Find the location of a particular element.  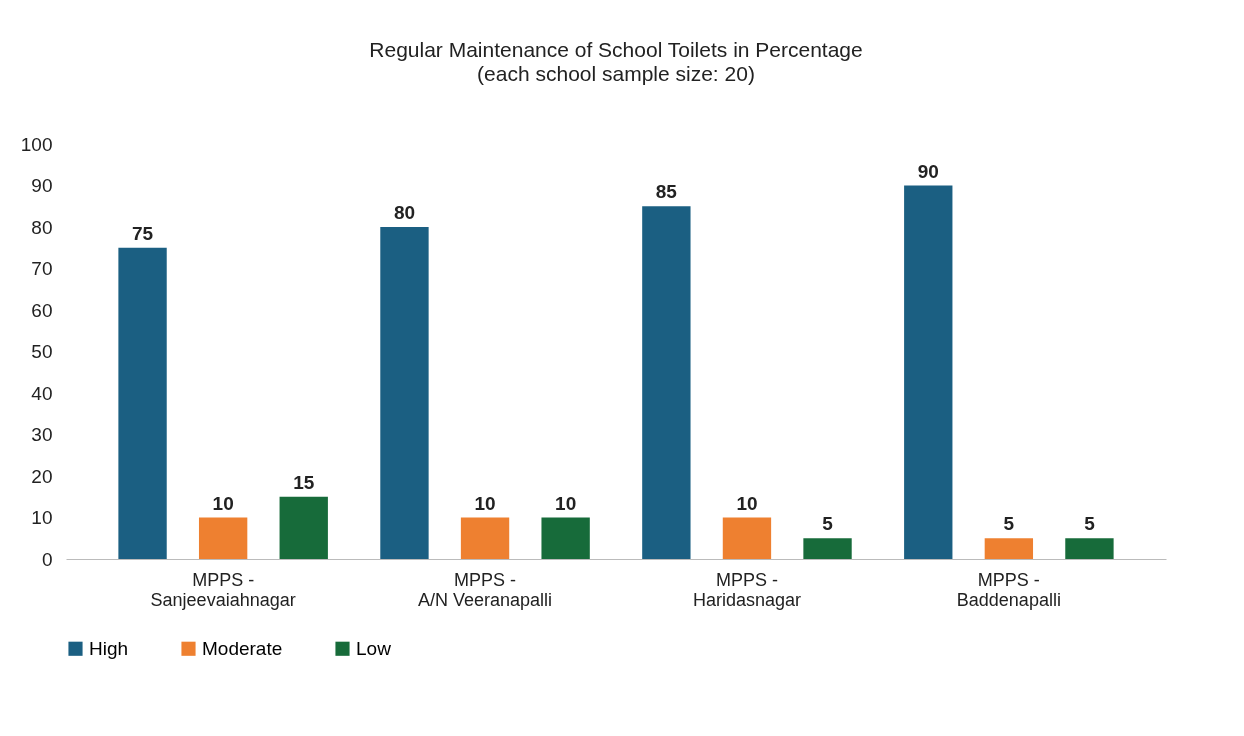

y-tick-label: 70 is located at coordinates (42, 268).